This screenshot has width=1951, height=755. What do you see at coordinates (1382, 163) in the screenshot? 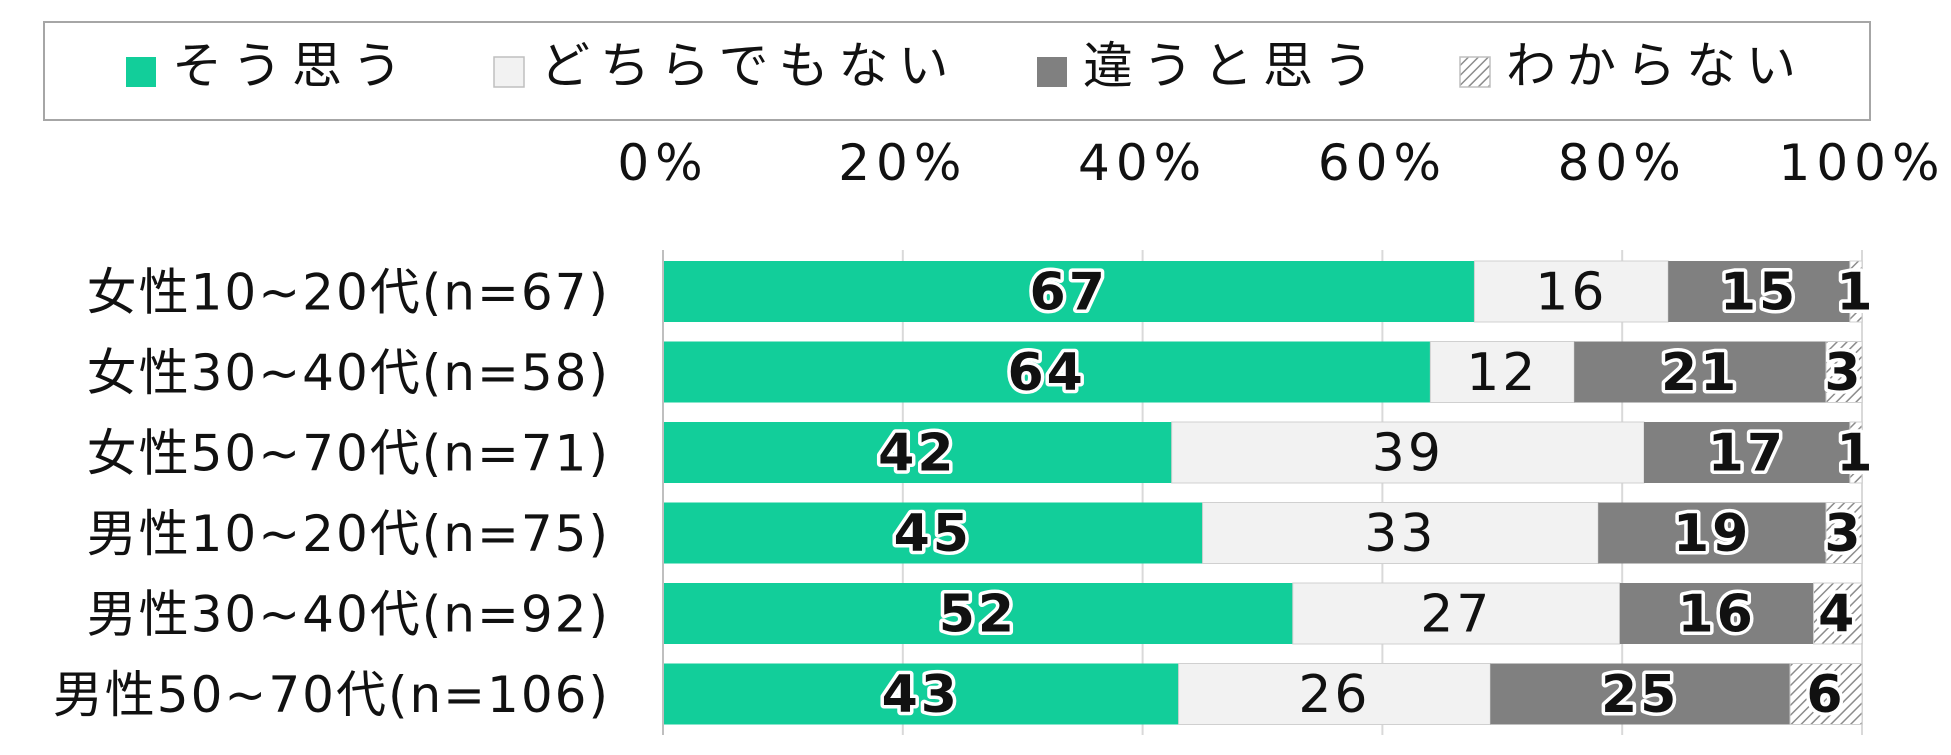
I see `x-tick-label-3: 60%` at bounding box center [1382, 163].